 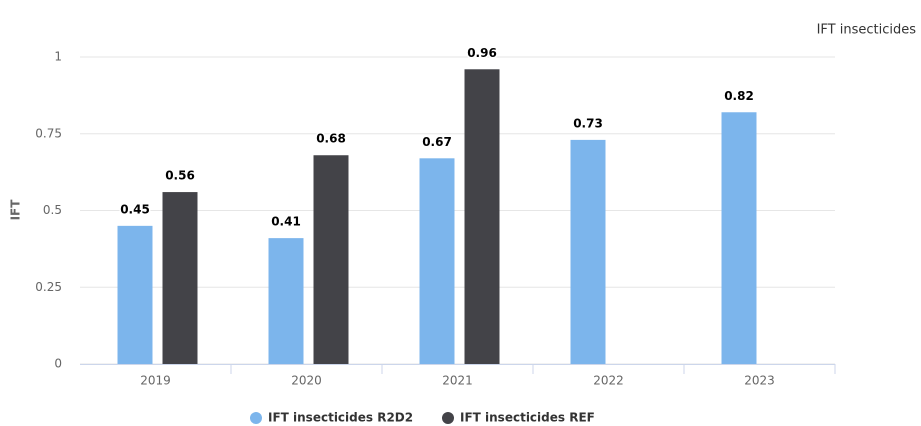 I want to click on y-axis-label: IFT, so click(x=16, y=210).